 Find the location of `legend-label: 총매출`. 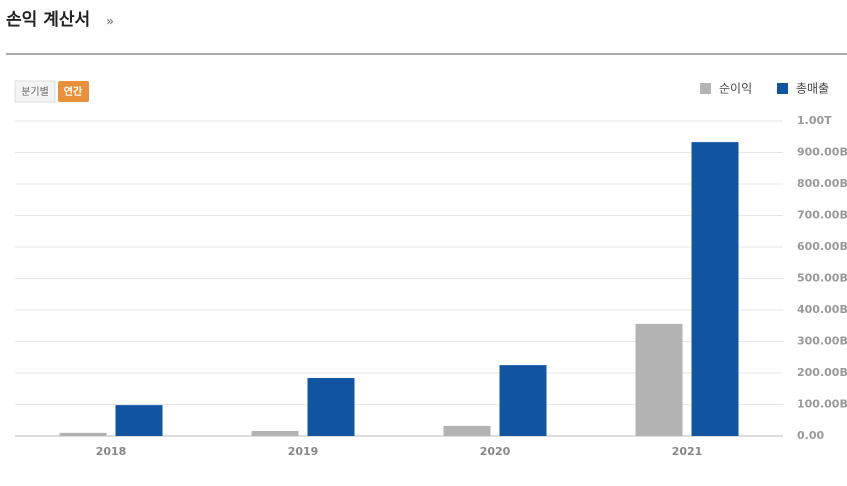

legend-label: 총매출 is located at coordinates (812, 89).